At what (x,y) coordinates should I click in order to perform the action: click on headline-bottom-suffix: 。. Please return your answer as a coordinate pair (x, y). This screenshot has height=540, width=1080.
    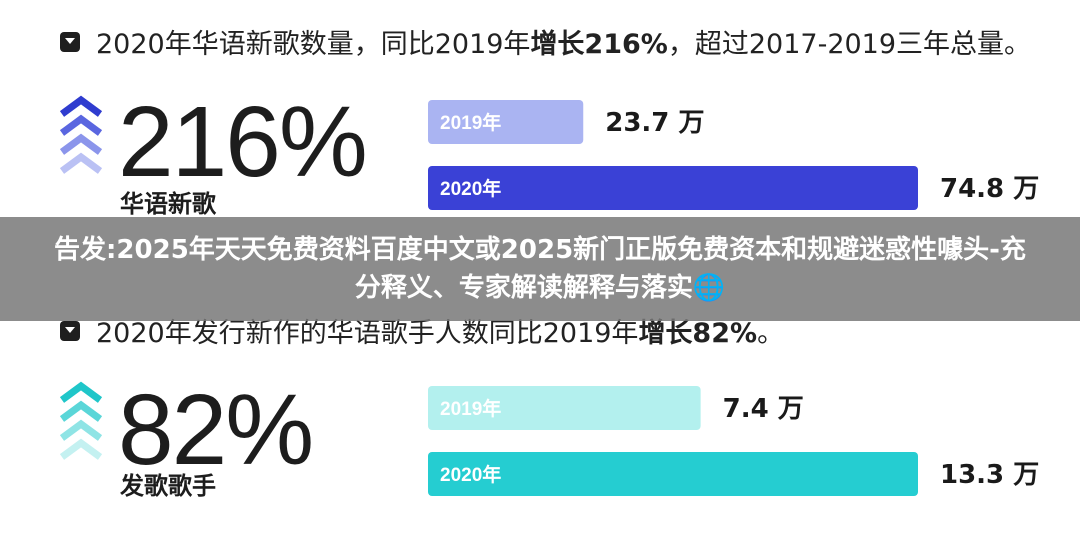
    Looking at the image, I should click on (771, 333).